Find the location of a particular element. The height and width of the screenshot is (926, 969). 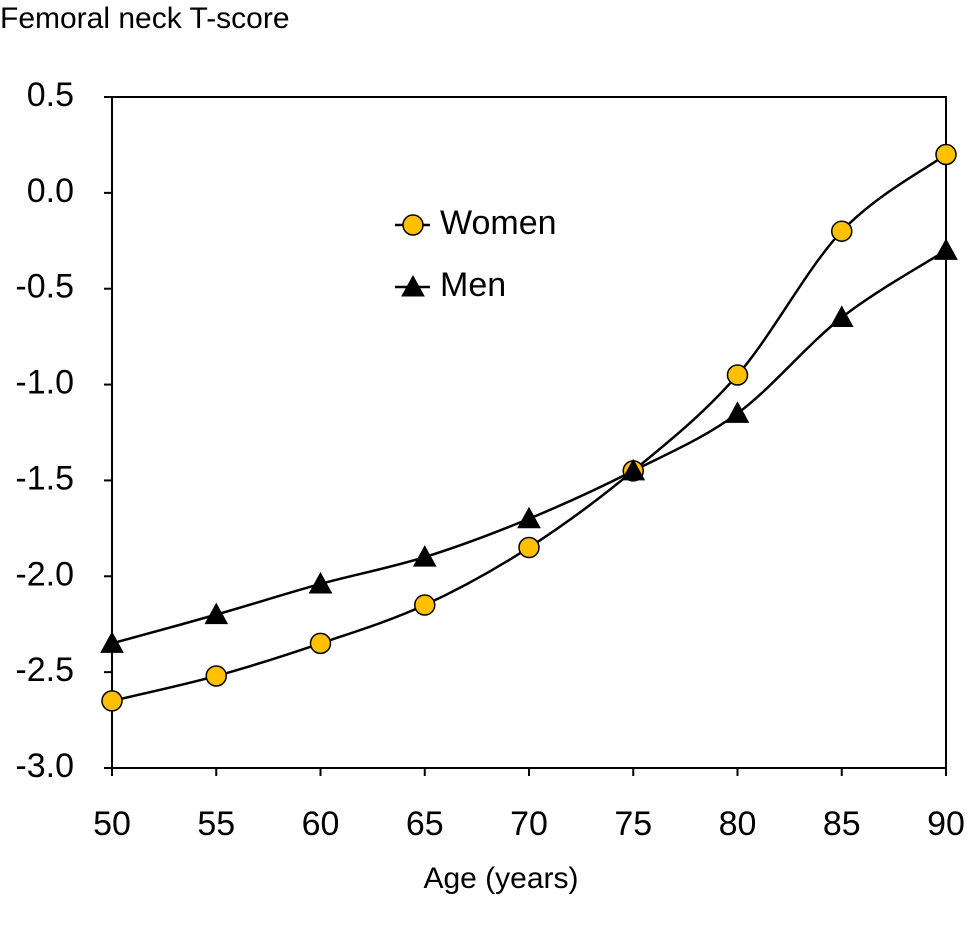

x-tick-label: 80 is located at coordinates (738, 824).